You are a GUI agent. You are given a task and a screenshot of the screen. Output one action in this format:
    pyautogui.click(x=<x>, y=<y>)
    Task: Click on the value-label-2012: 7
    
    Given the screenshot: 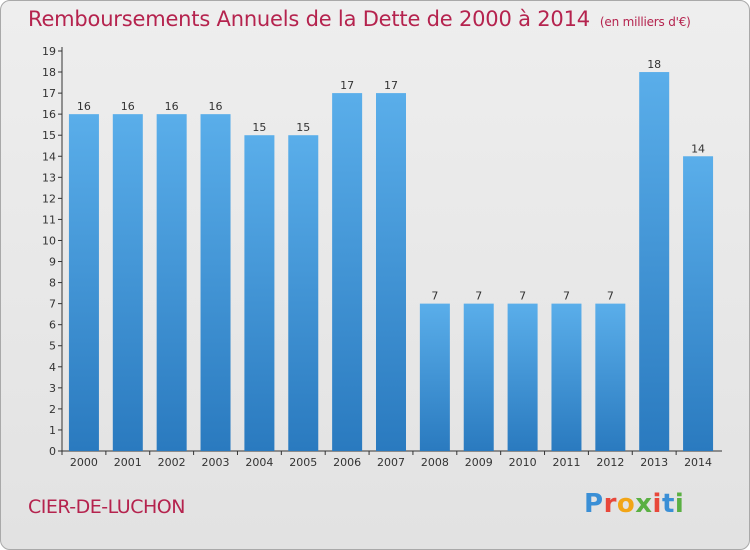 What is the action you would take?
    pyautogui.click(x=610, y=296)
    